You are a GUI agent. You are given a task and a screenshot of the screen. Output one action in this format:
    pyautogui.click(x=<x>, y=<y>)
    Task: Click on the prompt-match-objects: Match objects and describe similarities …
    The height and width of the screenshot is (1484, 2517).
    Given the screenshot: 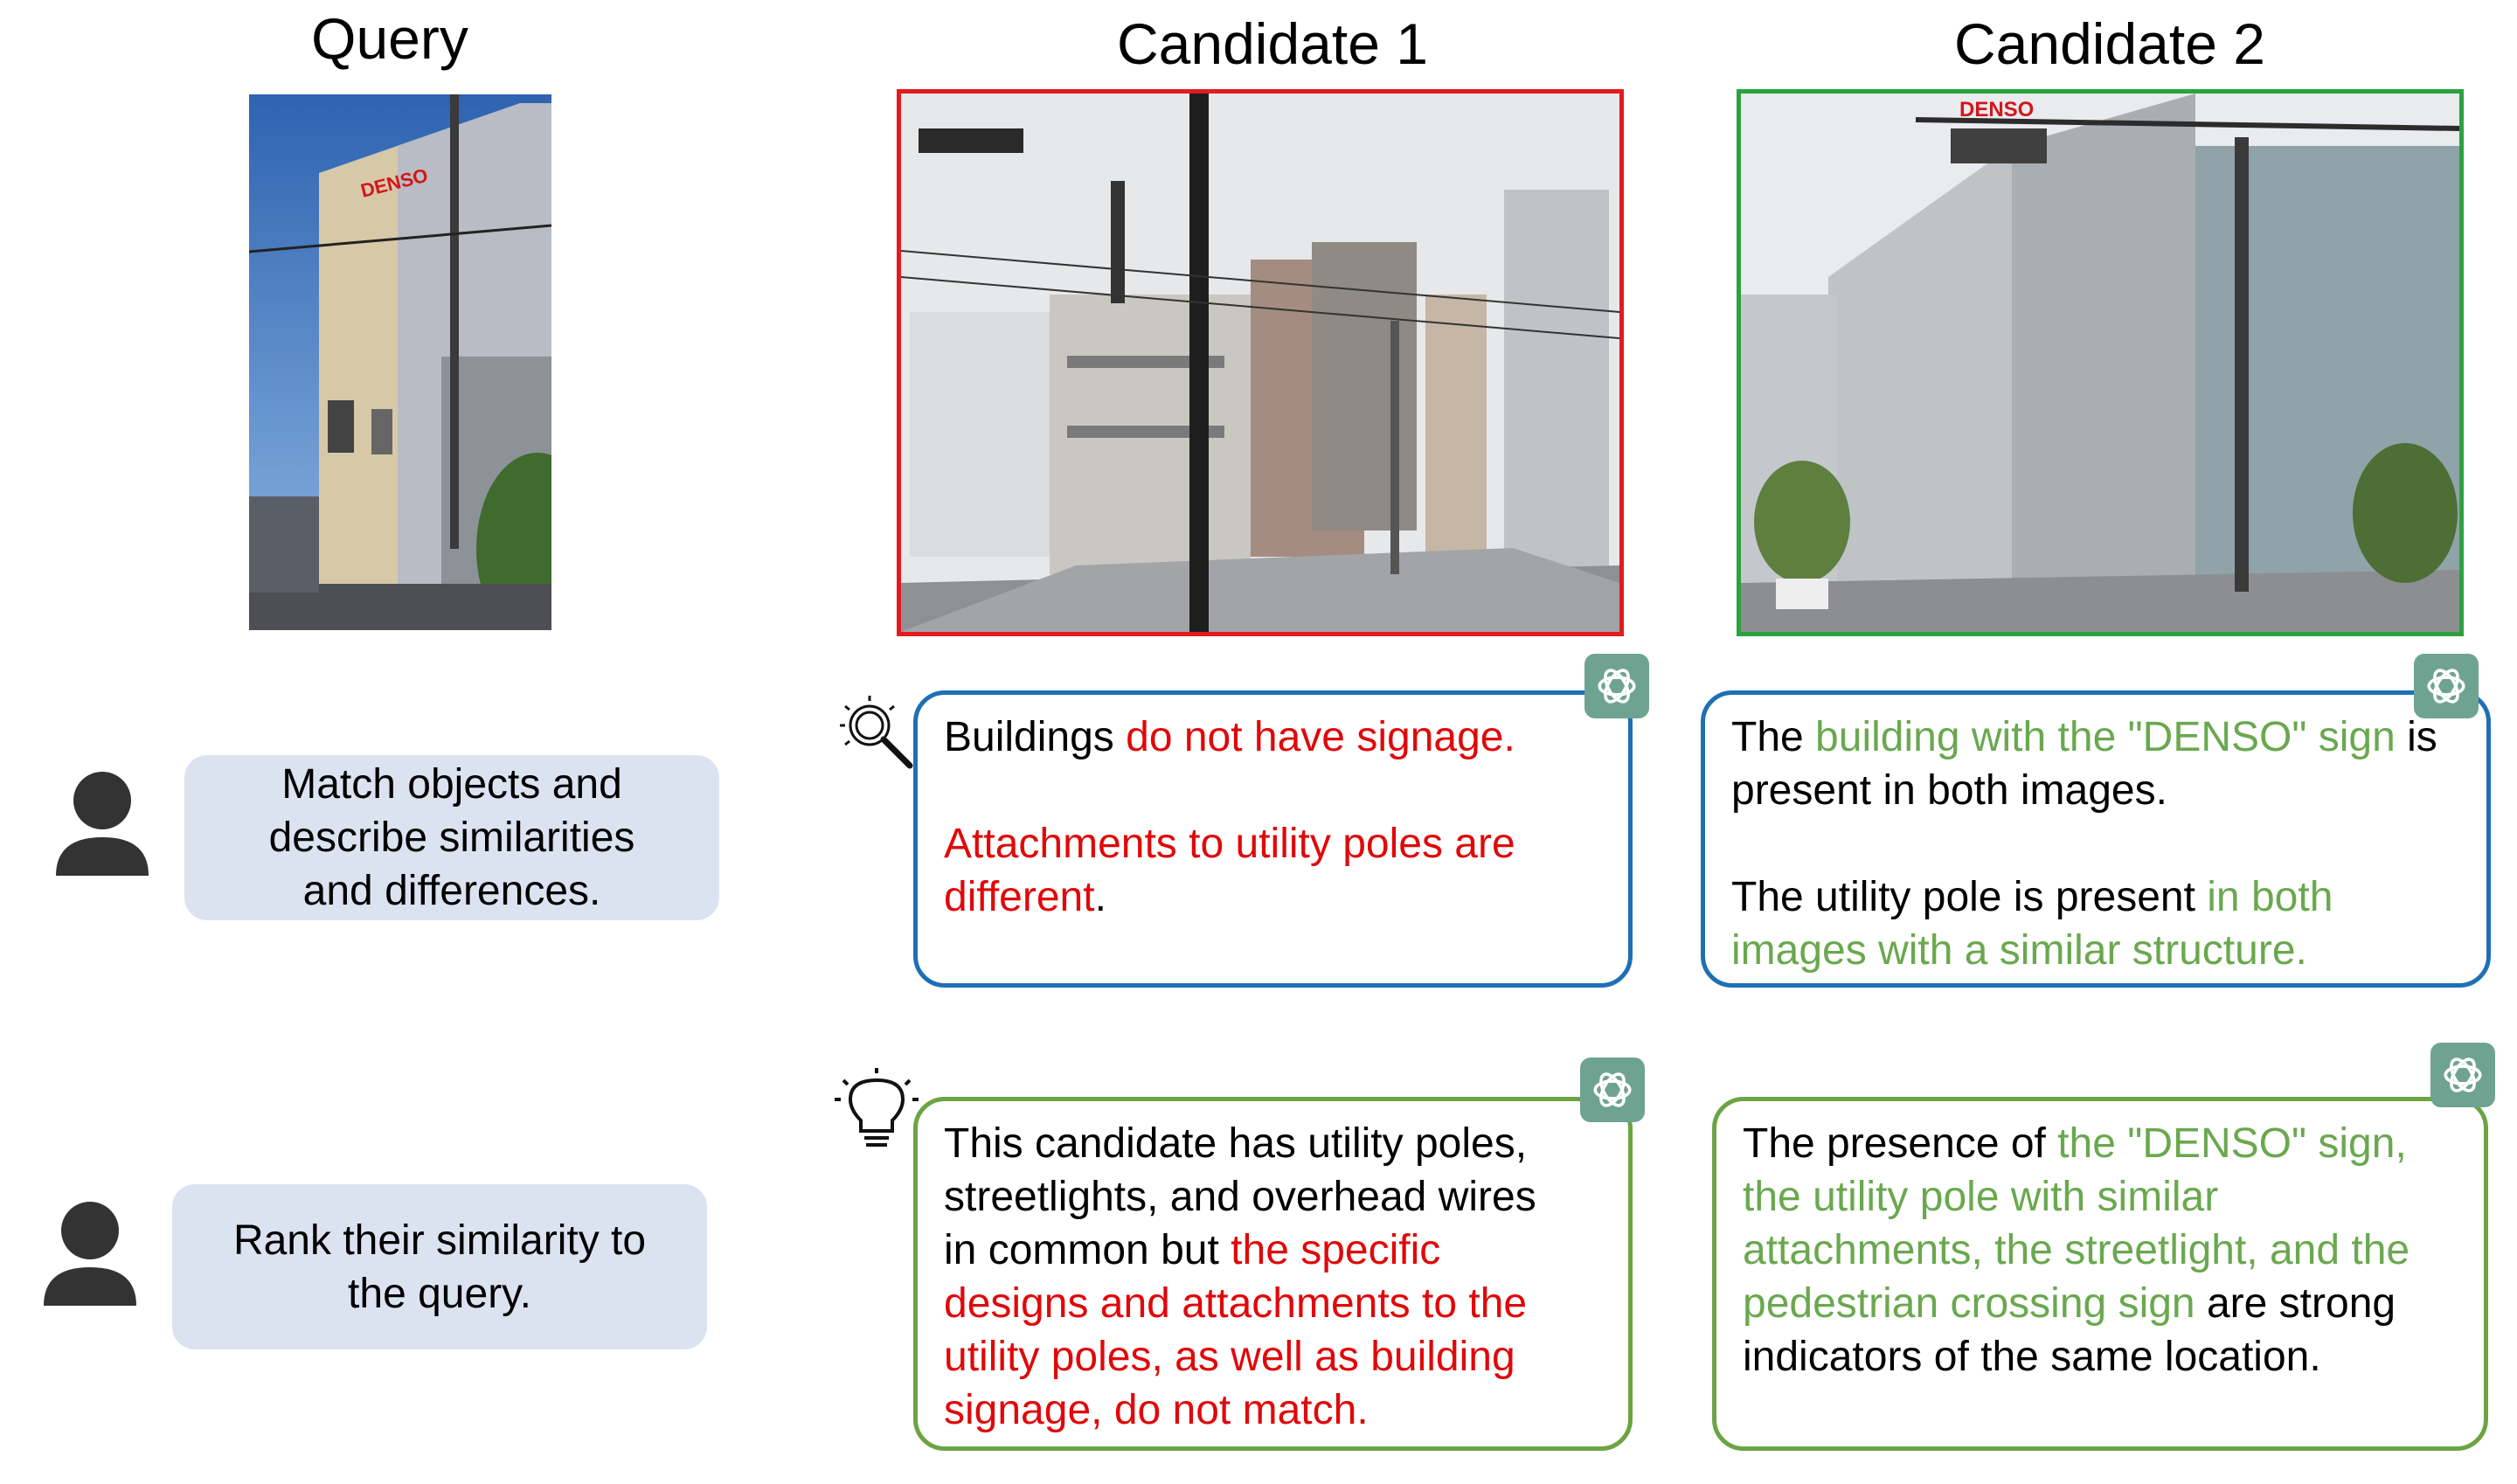 What is the action you would take?
    pyautogui.click(x=451, y=837)
    